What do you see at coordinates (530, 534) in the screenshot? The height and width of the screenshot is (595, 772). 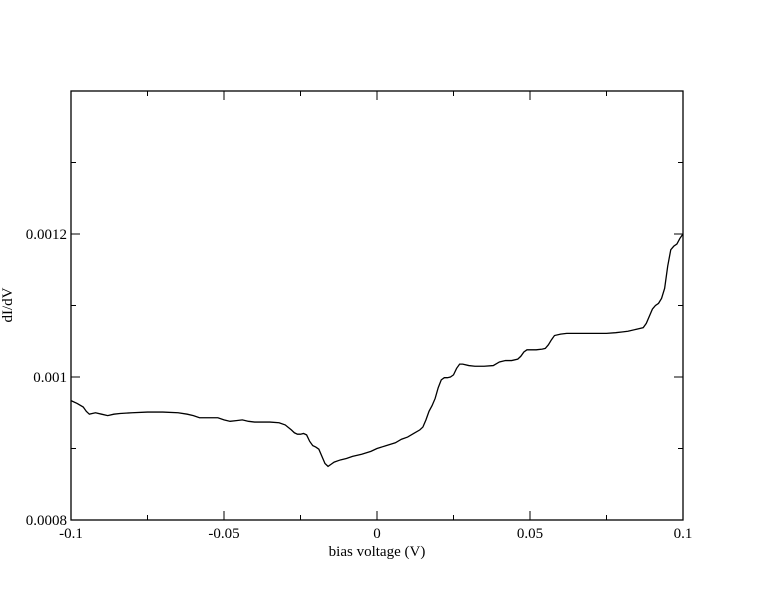 I see `x-tick-label: 0.05` at bounding box center [530, 534].